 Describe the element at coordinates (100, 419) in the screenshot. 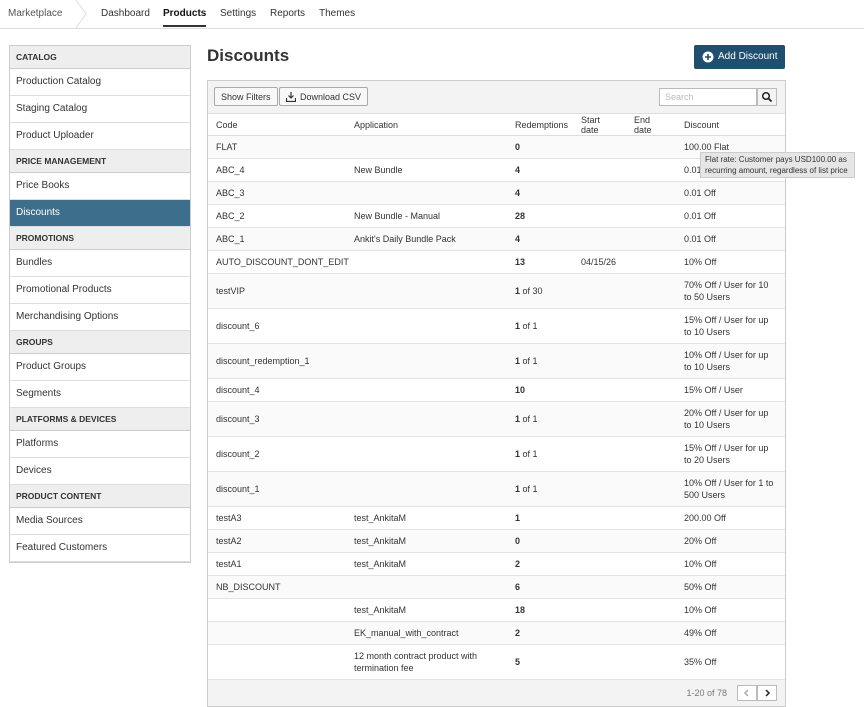

I see `section-header: PLATFORMS & DEVICES` at that location.